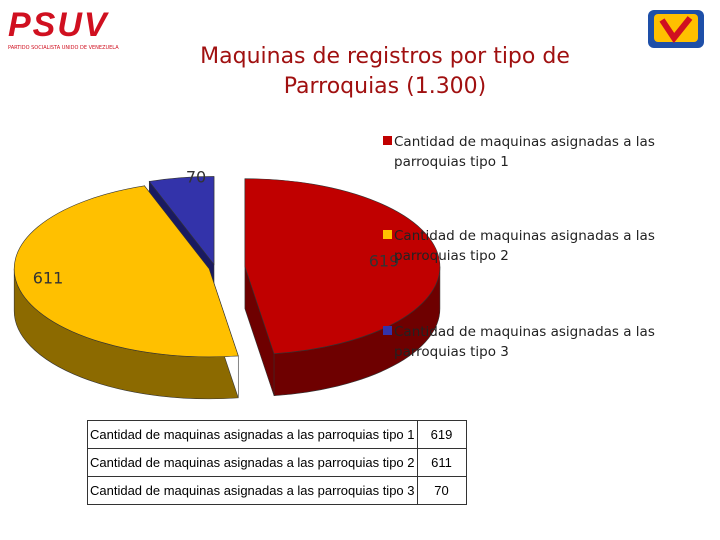  I want to click on data-label: 70, so click(196, 177).